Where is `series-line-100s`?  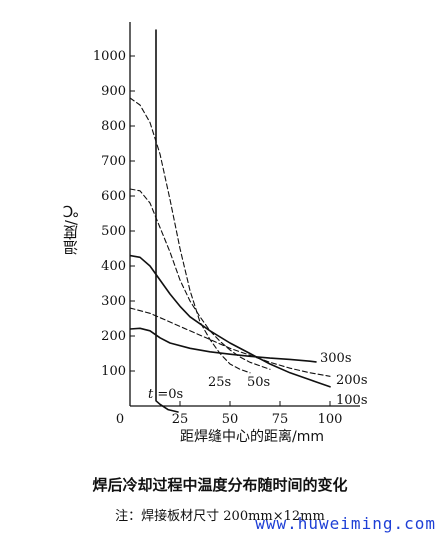
series-line-100s is located at coordinates (230, 321).